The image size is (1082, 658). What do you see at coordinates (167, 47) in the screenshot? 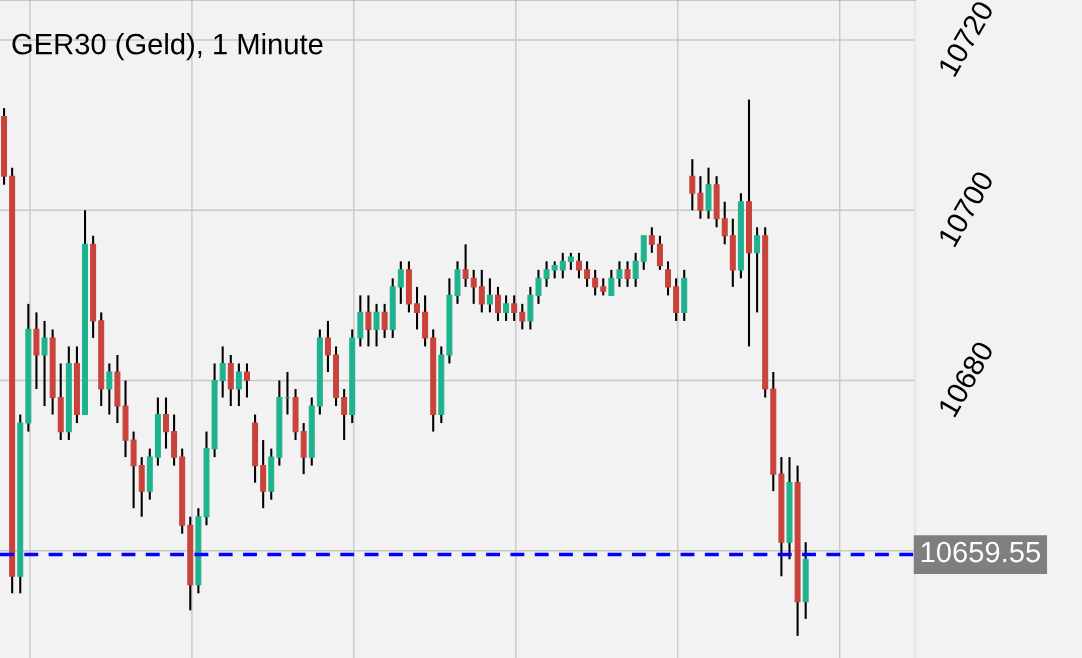
I see `text: GER30 (Geld), 1 Minute` at bounding box center [167, 47].